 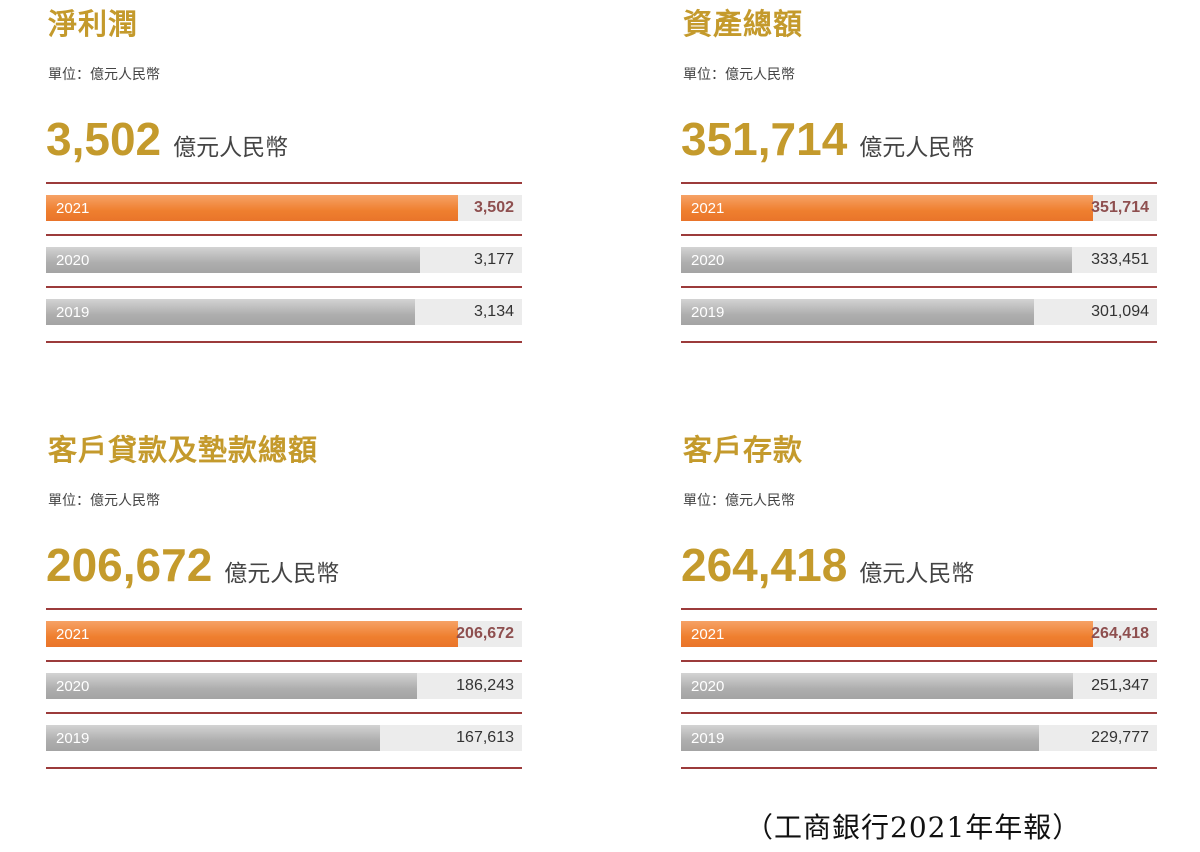 I want to click on bar-row-2020: 2020 3,177, so click(x=284, y=260).